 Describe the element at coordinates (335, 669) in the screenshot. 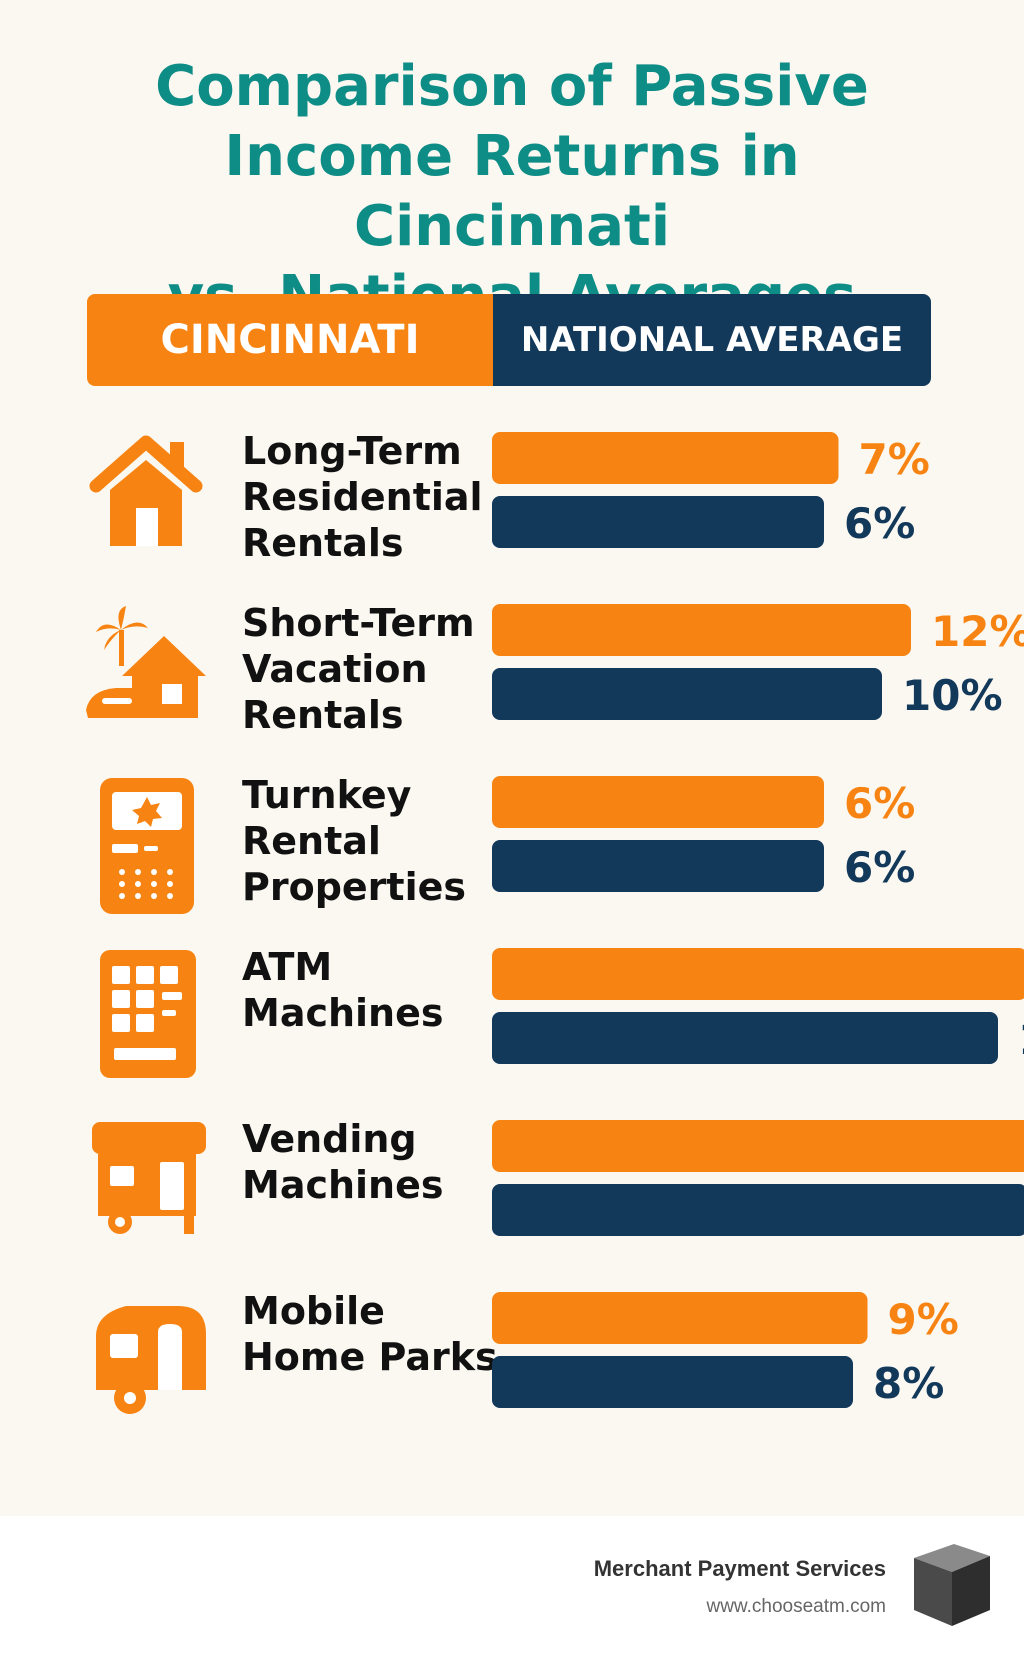

I see `category-label-short-term-vacation-rentals-2: Vacation` at that location.